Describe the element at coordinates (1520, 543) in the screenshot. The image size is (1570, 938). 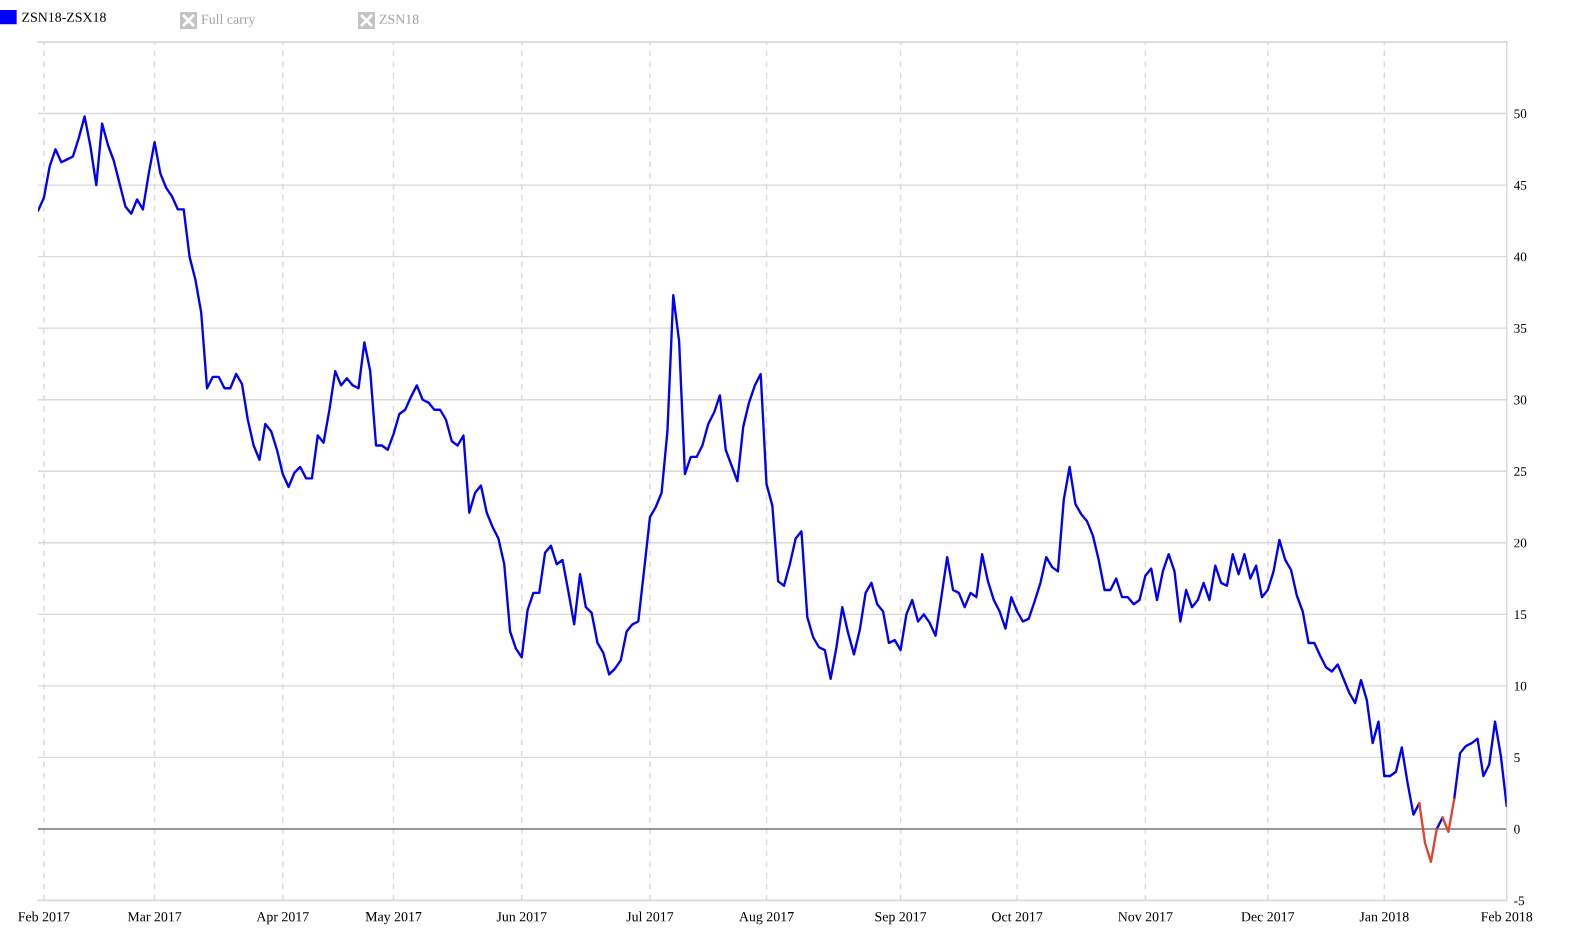
I see `y-tick-label: 20` at that location.